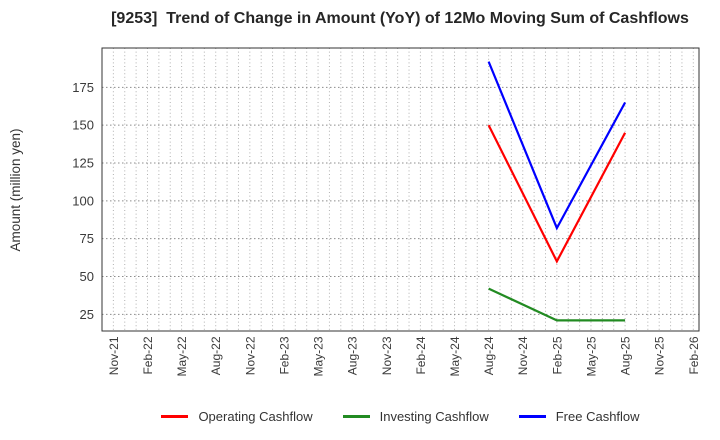 The width and height of the screenshot is (720, 440). Describe the element at coordinates (15, 189) in the screenshot. I see `y-axis-title: Amount (million yen)` at that location.